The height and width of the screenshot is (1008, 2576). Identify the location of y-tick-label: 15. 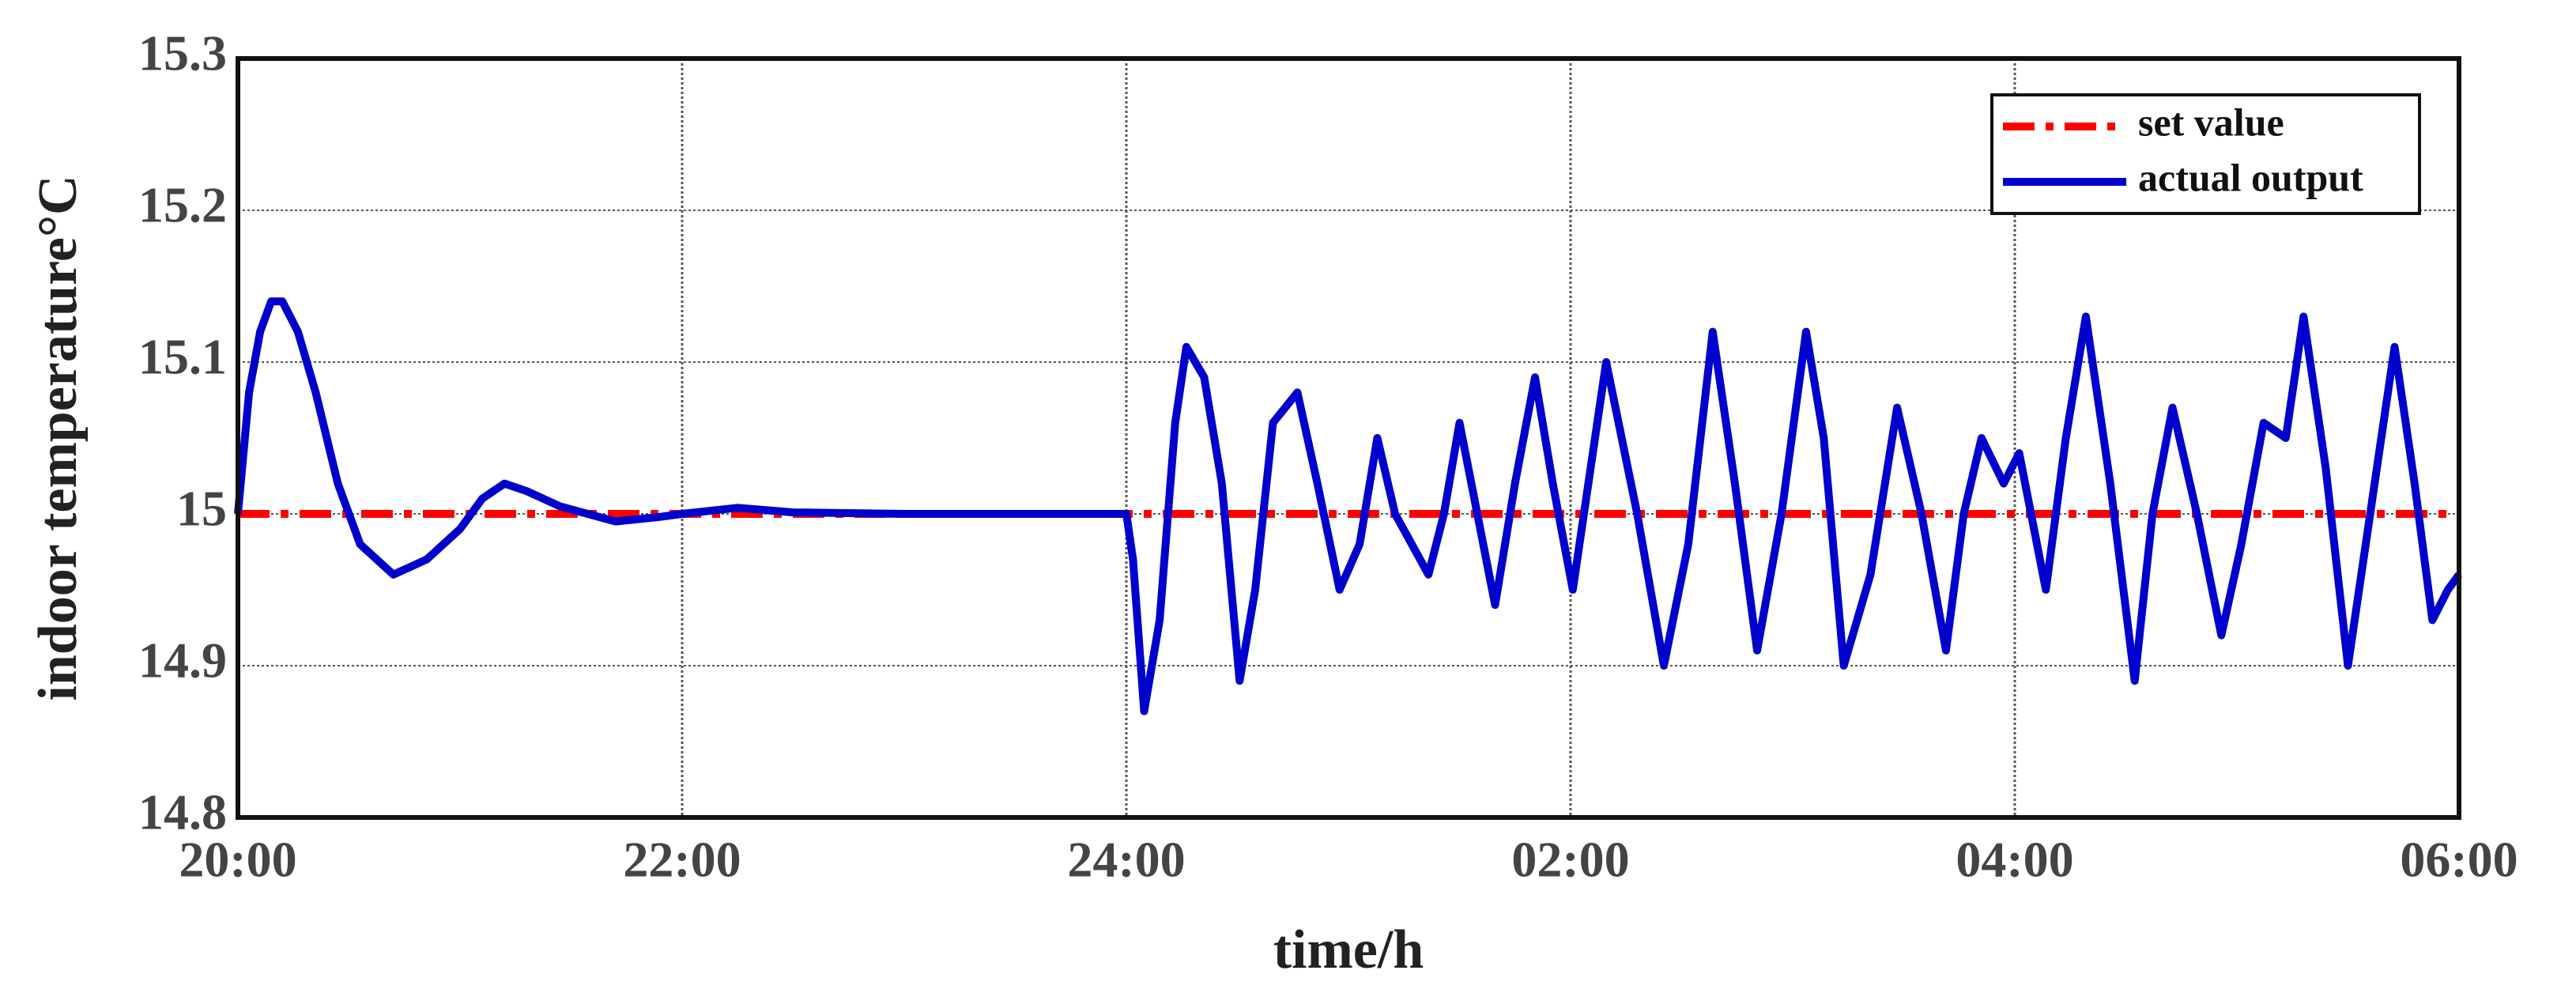
(201, 509).